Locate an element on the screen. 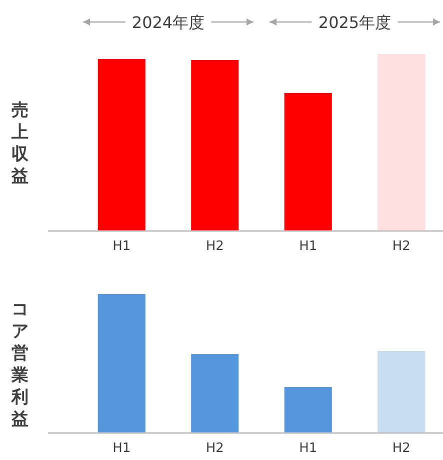  y-axis-title: コア営業利益 is located at coordinates (19, 365).